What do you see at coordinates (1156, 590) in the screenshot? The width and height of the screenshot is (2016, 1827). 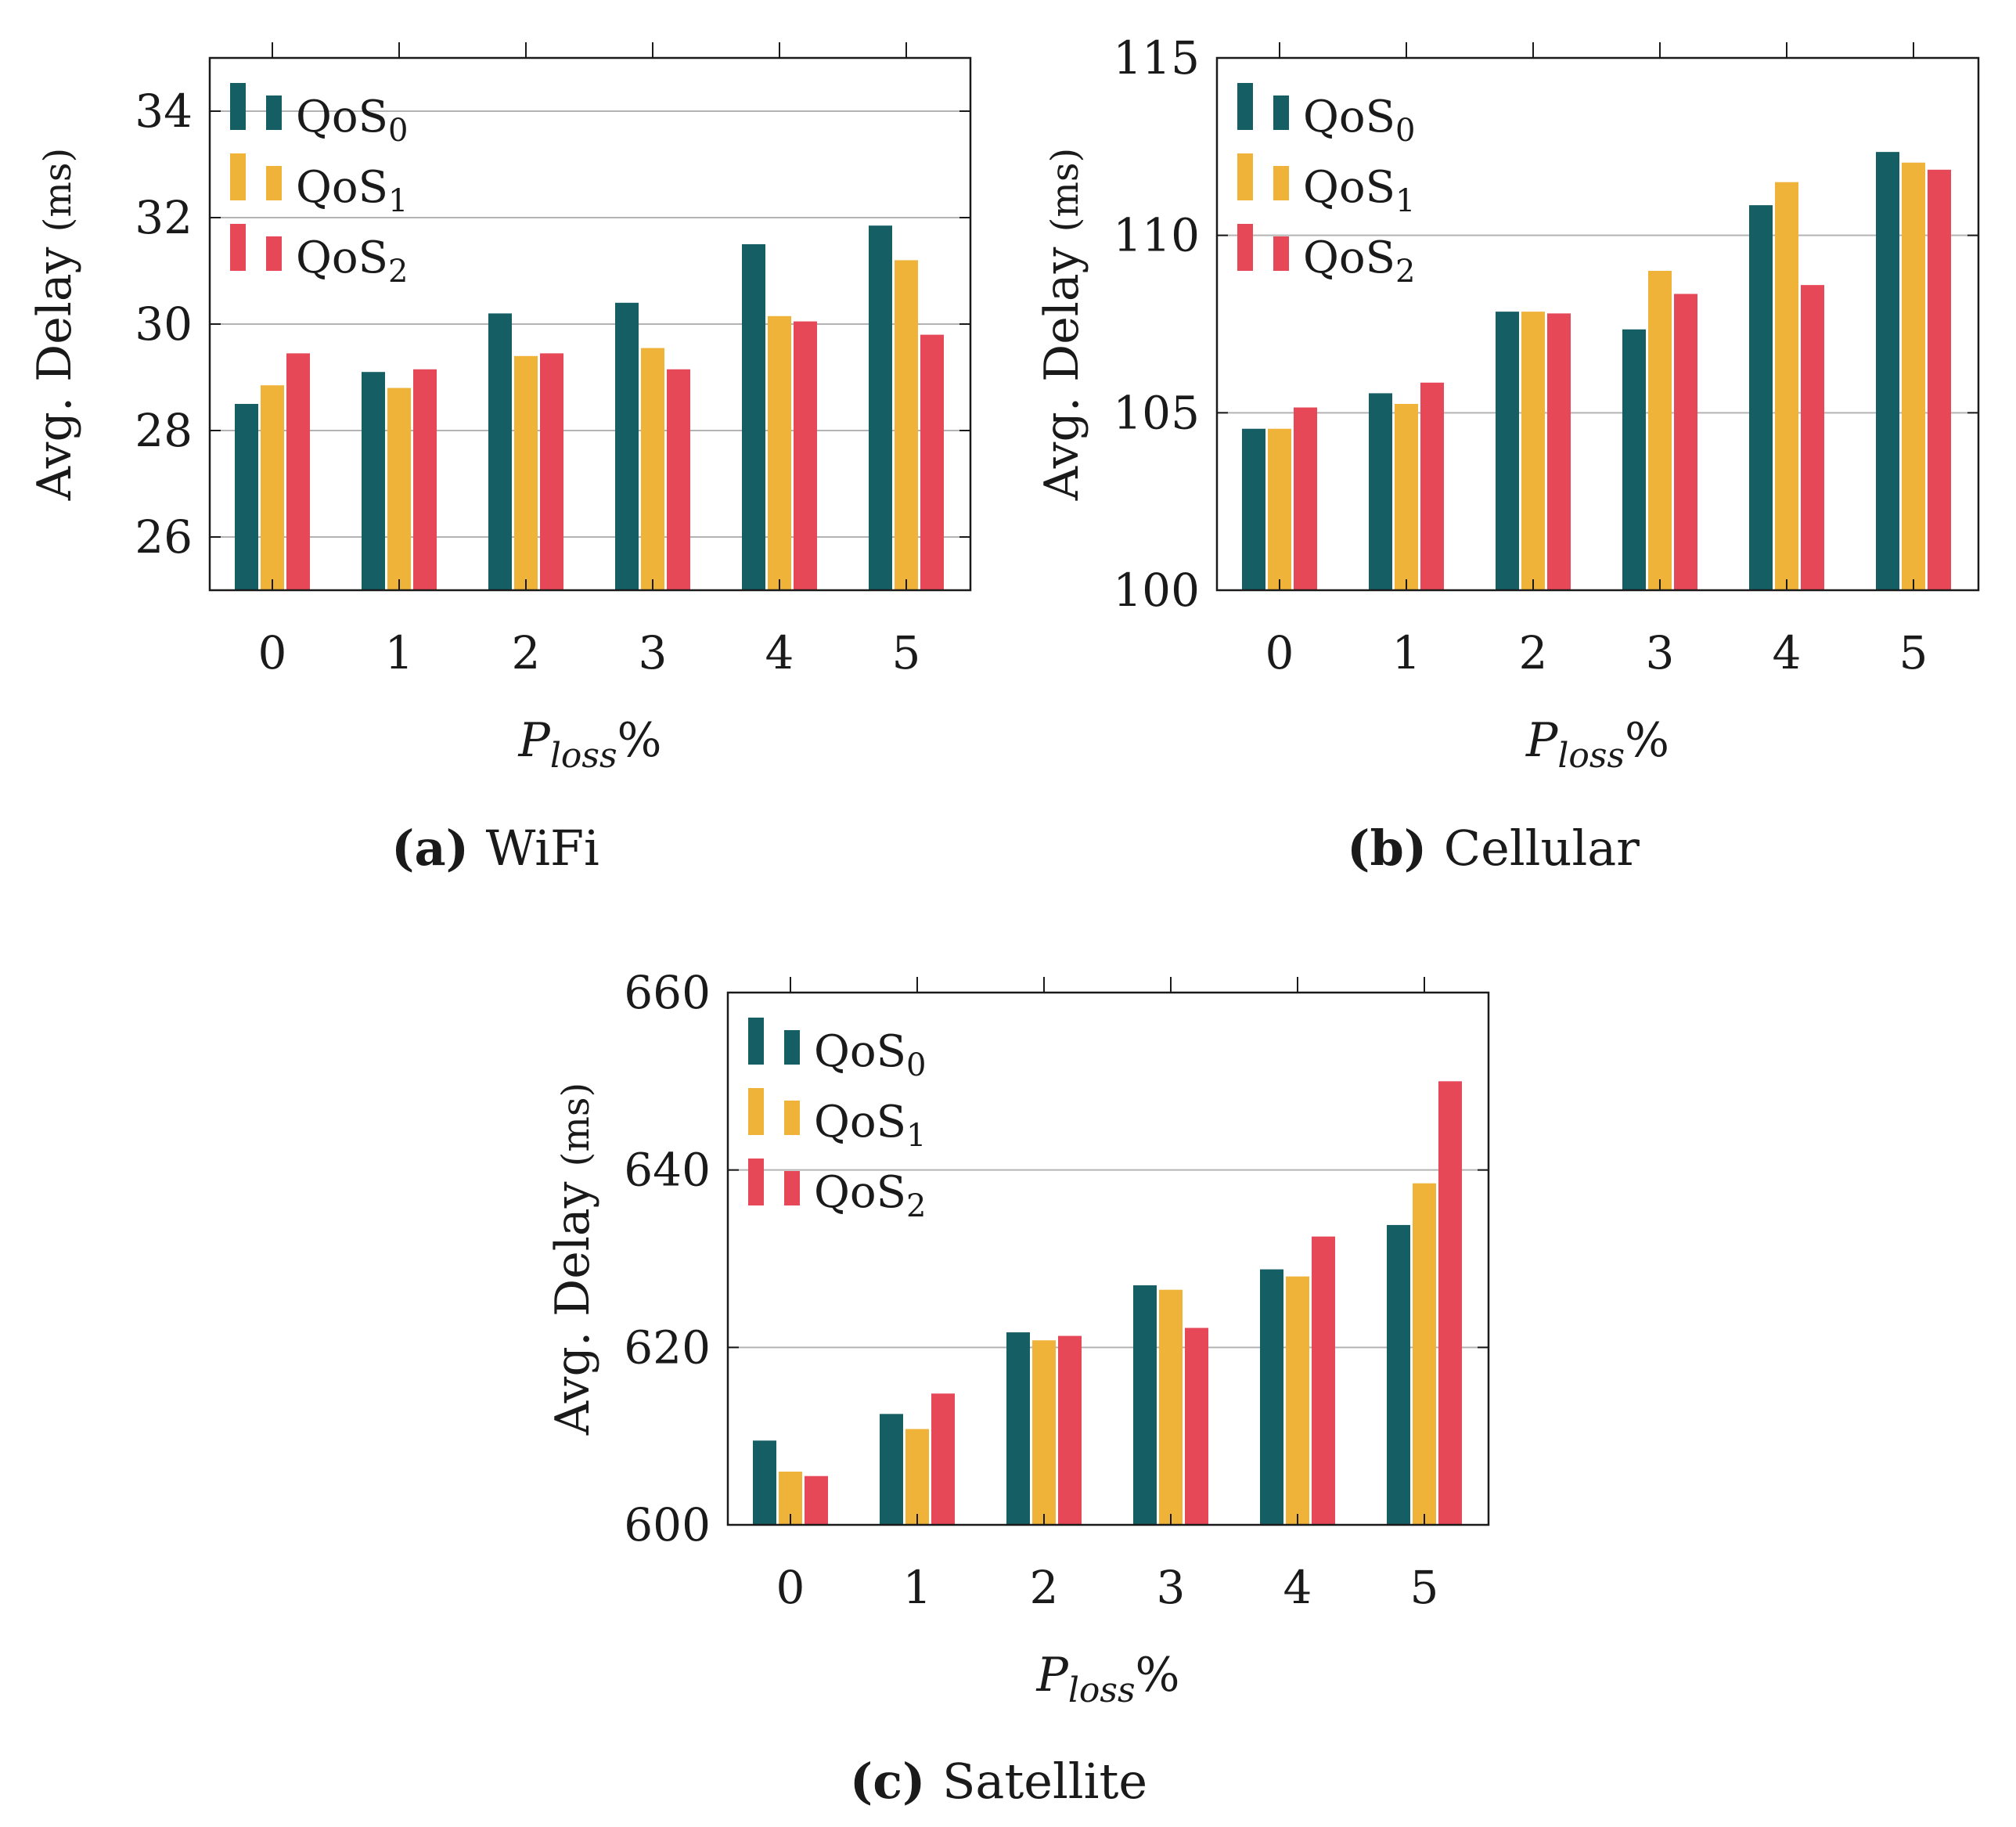 I see `y-tick-label: 100` at bounding box center [1156, 590].